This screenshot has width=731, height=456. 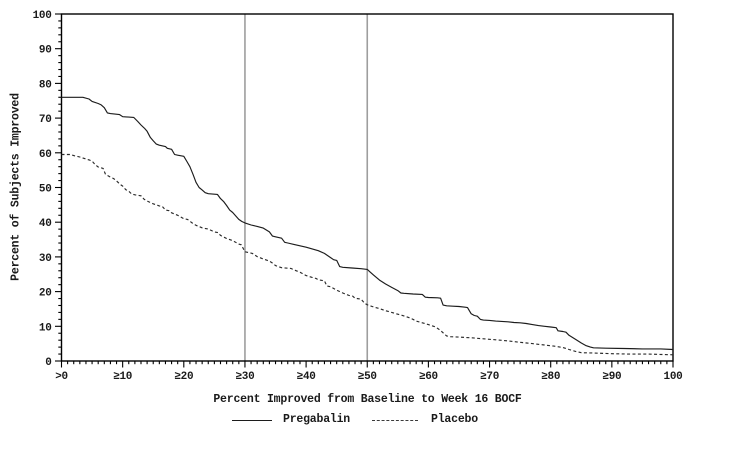 I want to click on x-tick-label: ≥10, so click(x=122, y=377).